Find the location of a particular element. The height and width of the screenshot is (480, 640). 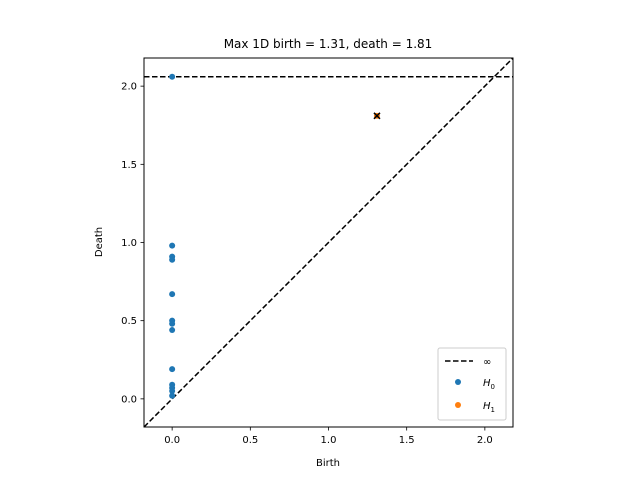

legend-h0-swatch is located at coordinates (458, 382).